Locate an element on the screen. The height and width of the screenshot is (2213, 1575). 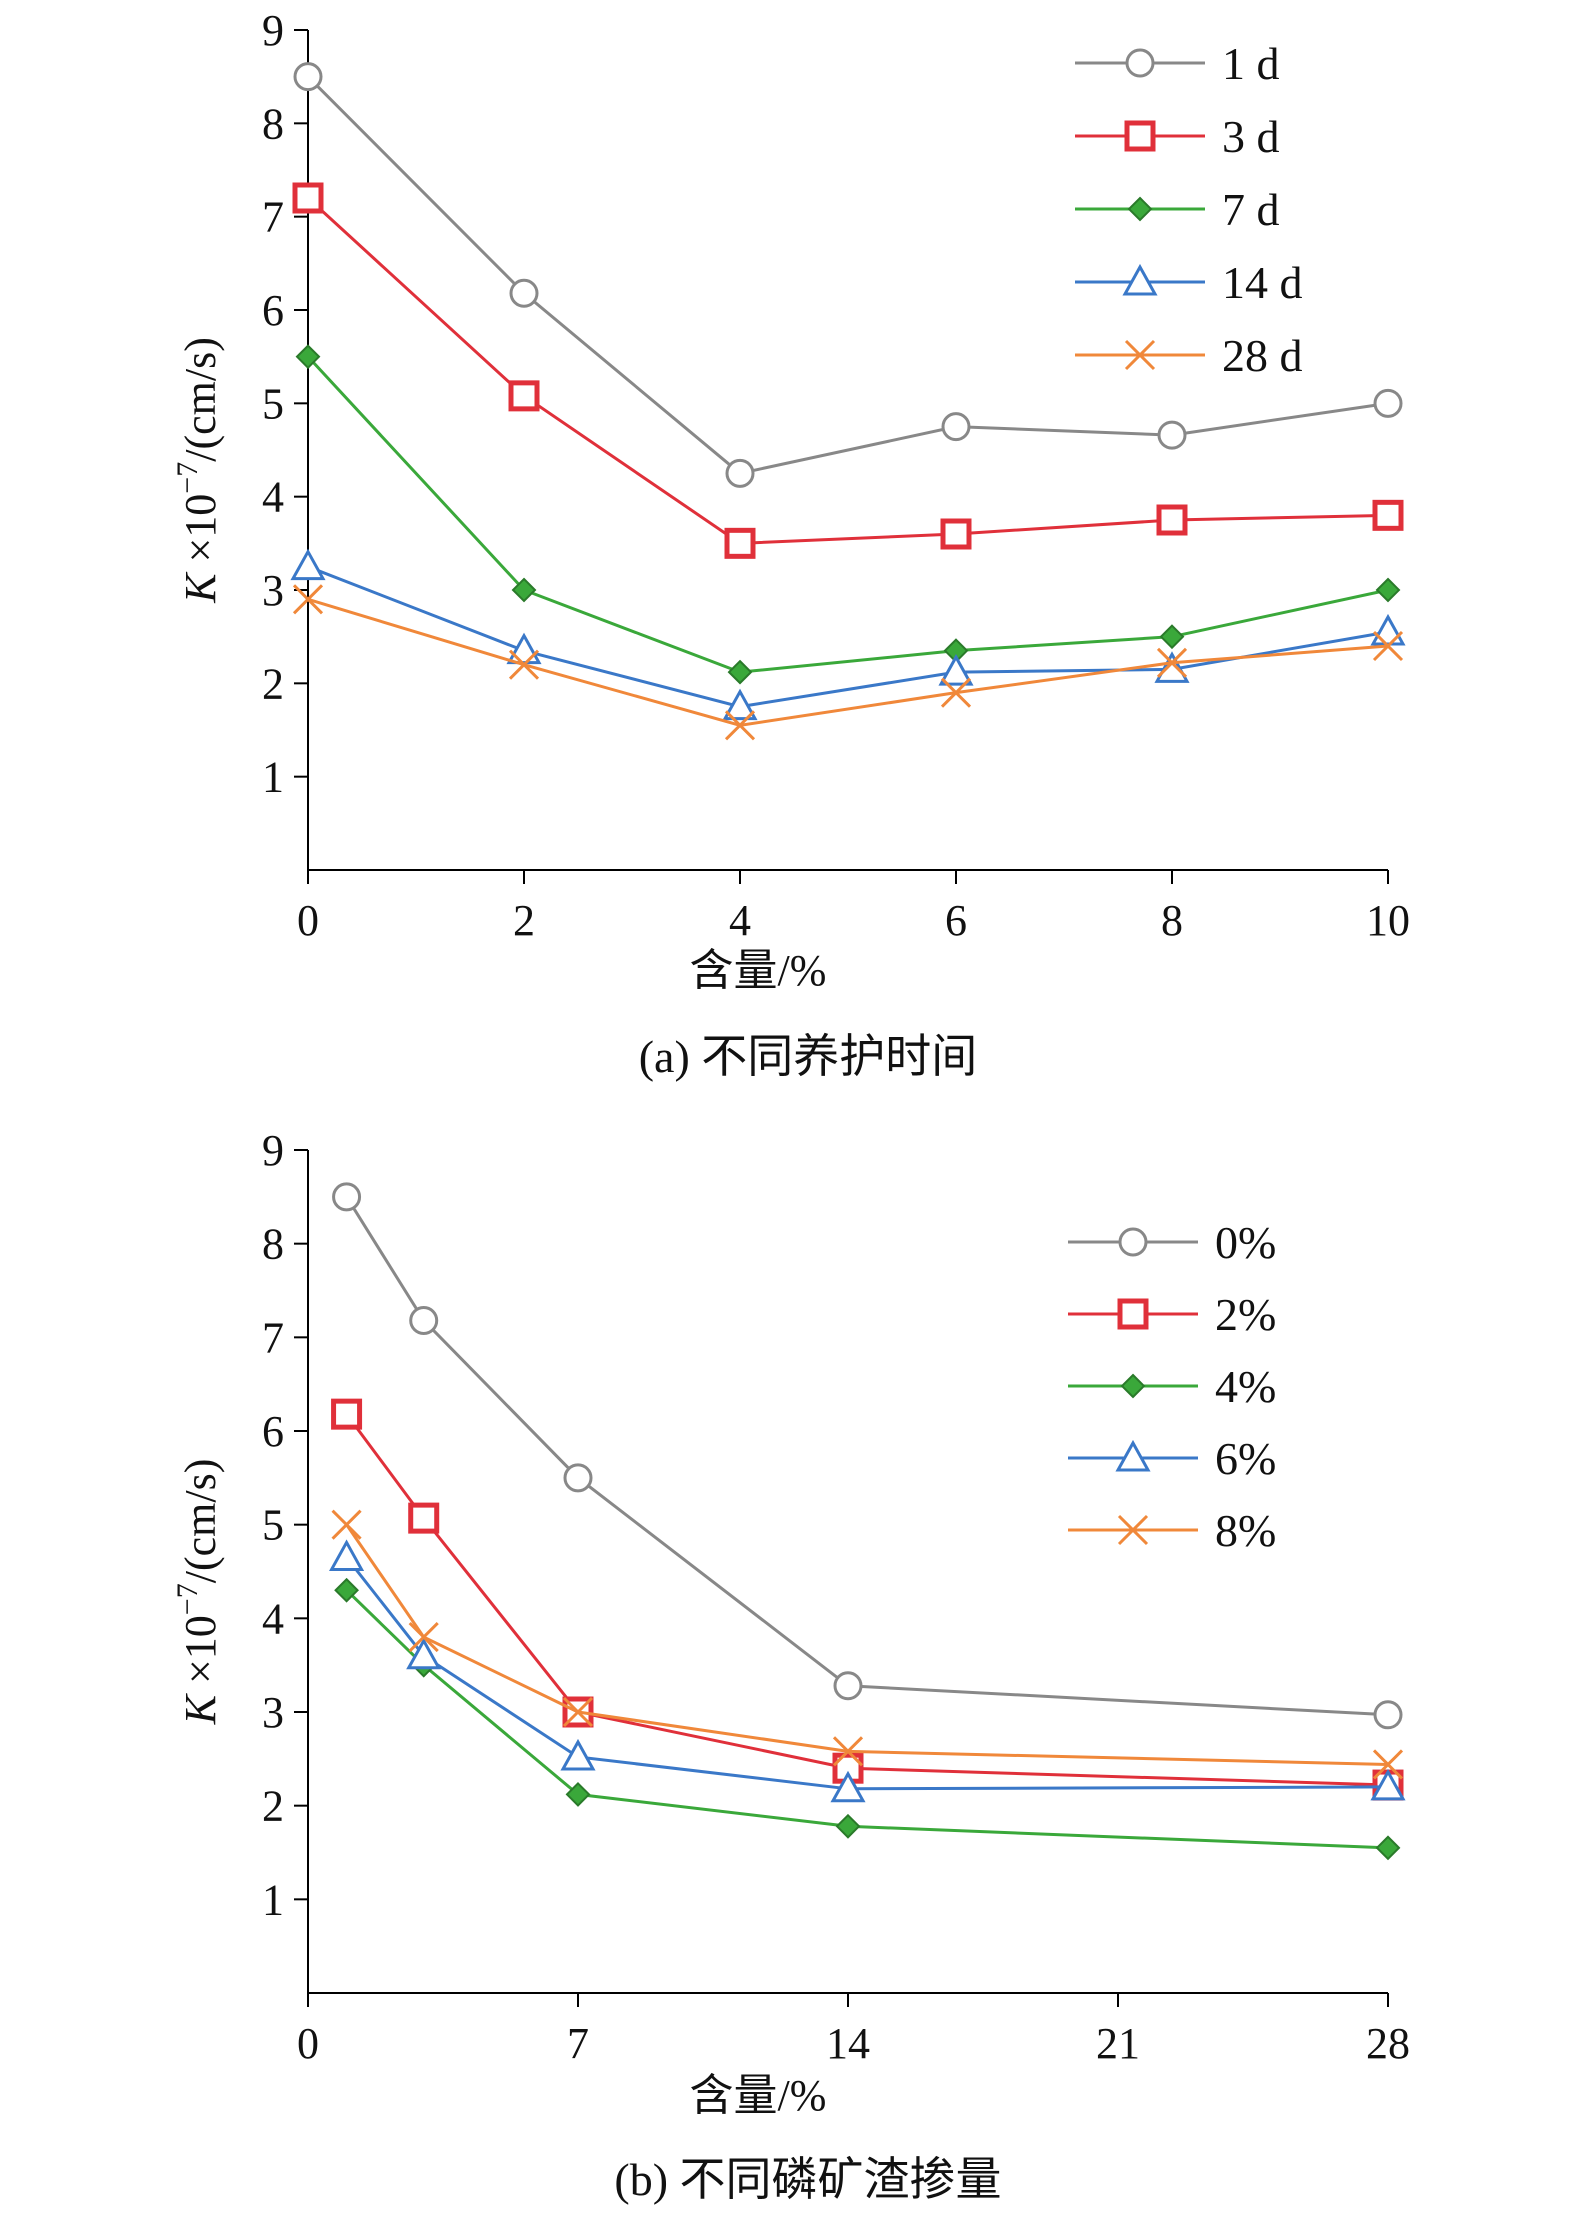
legend-entry: 28 d is located at coordinates (1189, 355).